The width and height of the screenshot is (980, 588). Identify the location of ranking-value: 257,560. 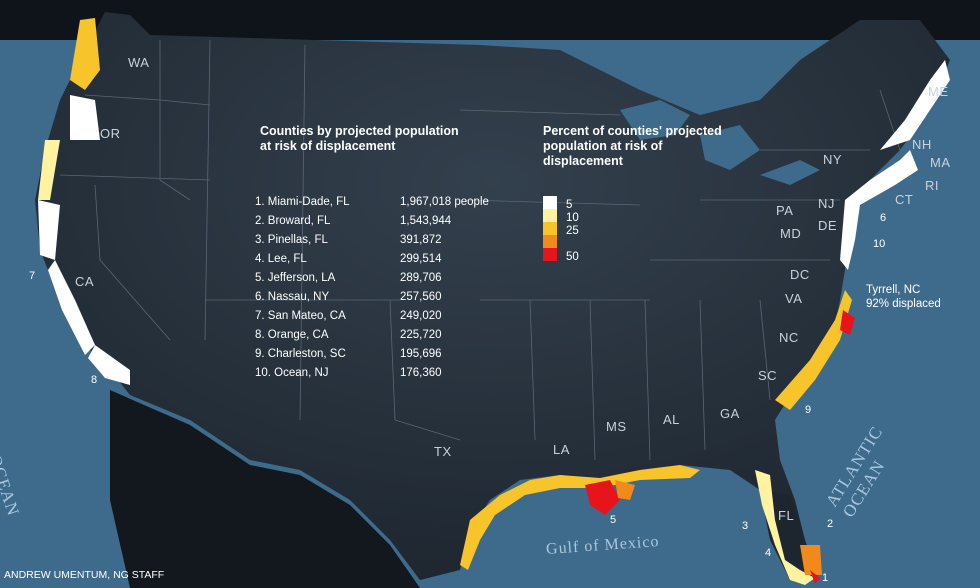
(421, 297).